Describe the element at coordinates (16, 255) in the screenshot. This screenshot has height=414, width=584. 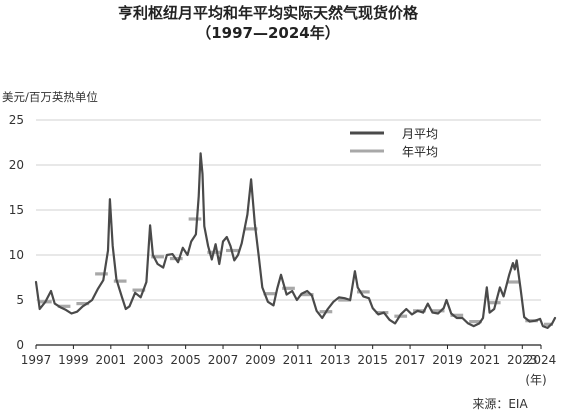
I see `y-tick-label-10: 10` at that location.